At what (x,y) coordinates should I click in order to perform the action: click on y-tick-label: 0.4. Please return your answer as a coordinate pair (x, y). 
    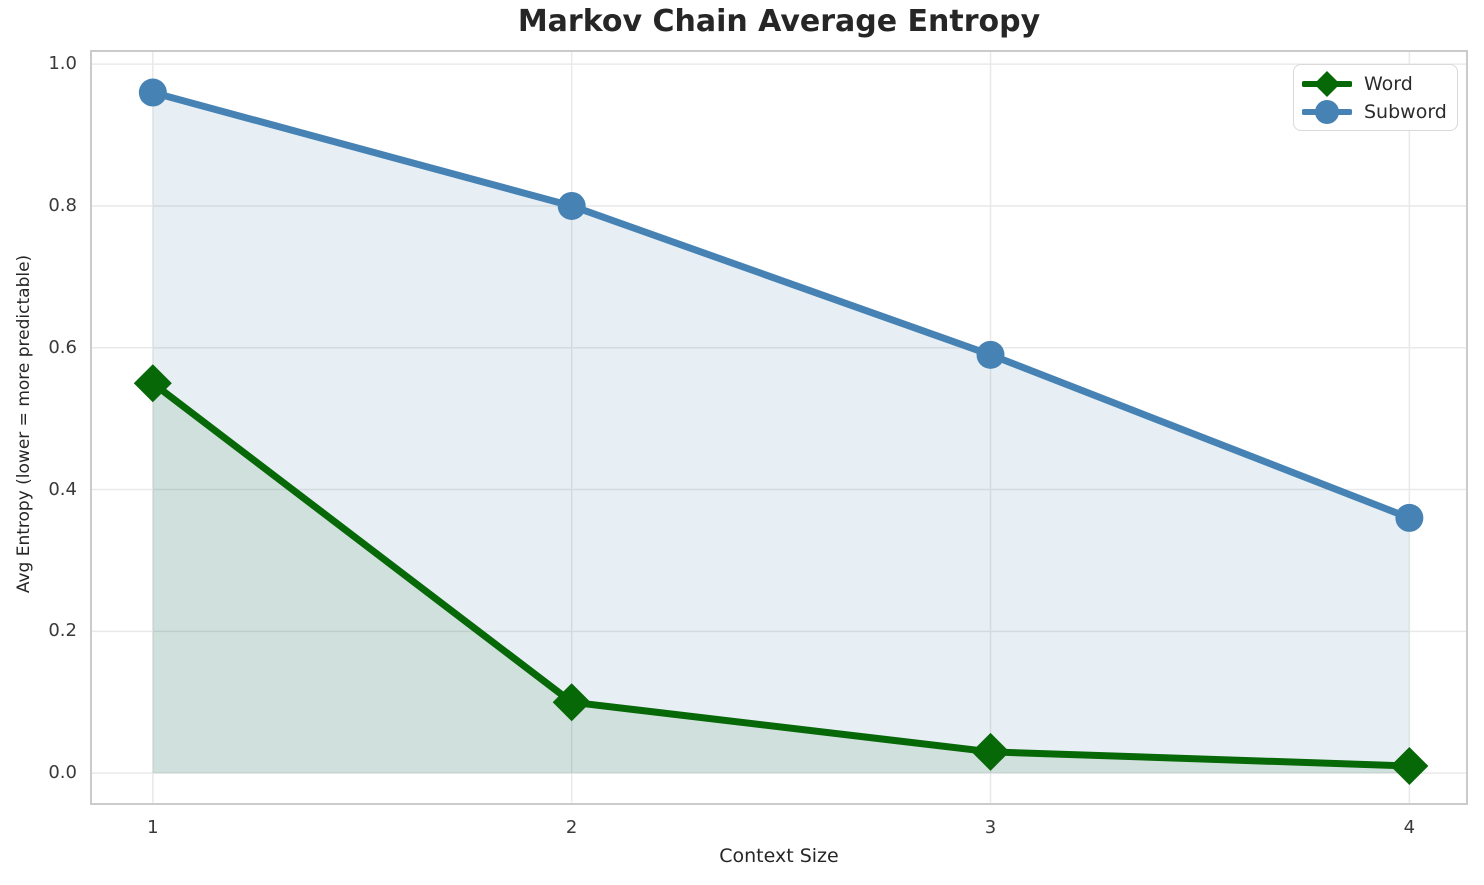
    Looking at the image, I should click on (62, 489).